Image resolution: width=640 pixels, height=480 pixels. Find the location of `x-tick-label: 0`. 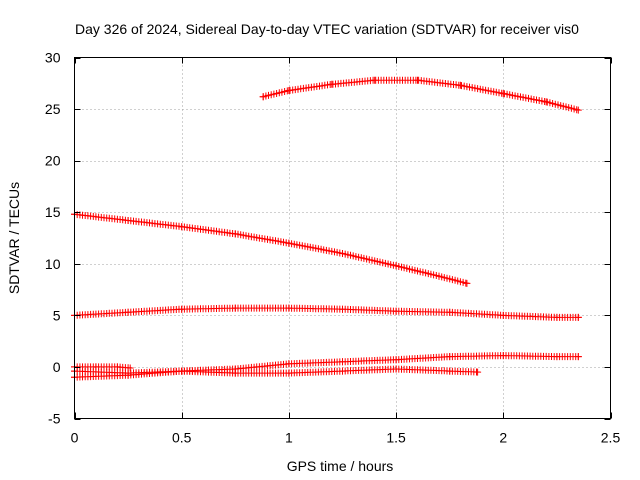

x-tick-label: 0 is located at coordinates (75, 438).